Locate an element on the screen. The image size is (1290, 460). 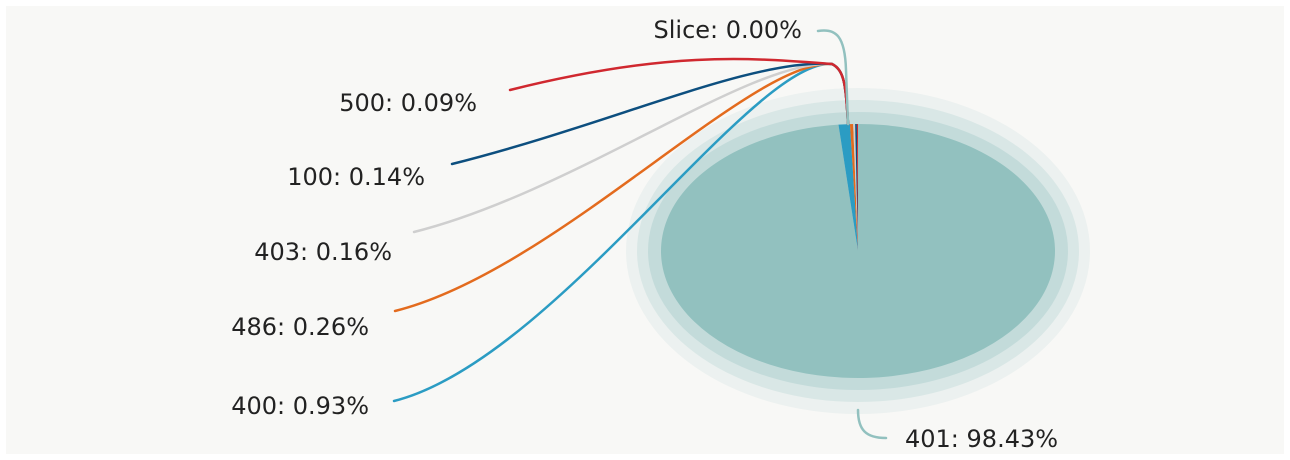
label-401: 401: 98.43% is located at coordinates (981, 439).